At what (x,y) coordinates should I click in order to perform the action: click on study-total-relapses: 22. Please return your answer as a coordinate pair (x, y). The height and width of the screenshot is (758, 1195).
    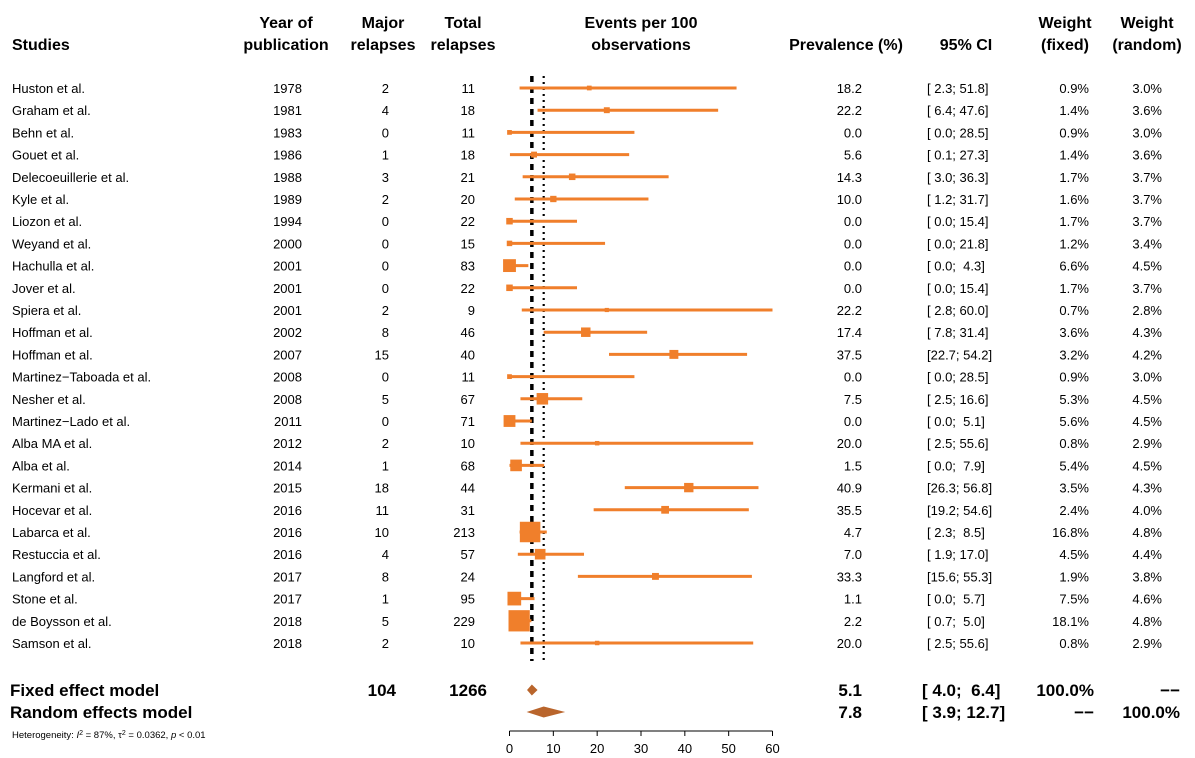
    Looking at the image, I should click on (468, 221).